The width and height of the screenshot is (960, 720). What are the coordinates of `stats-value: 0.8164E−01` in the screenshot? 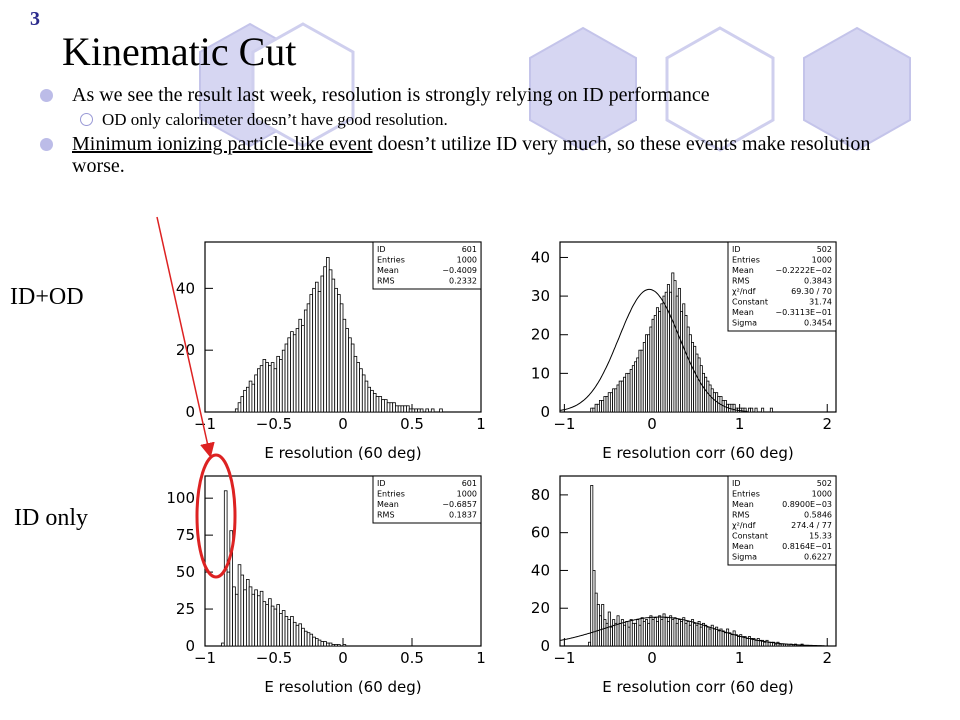 It's located at (807, 546).